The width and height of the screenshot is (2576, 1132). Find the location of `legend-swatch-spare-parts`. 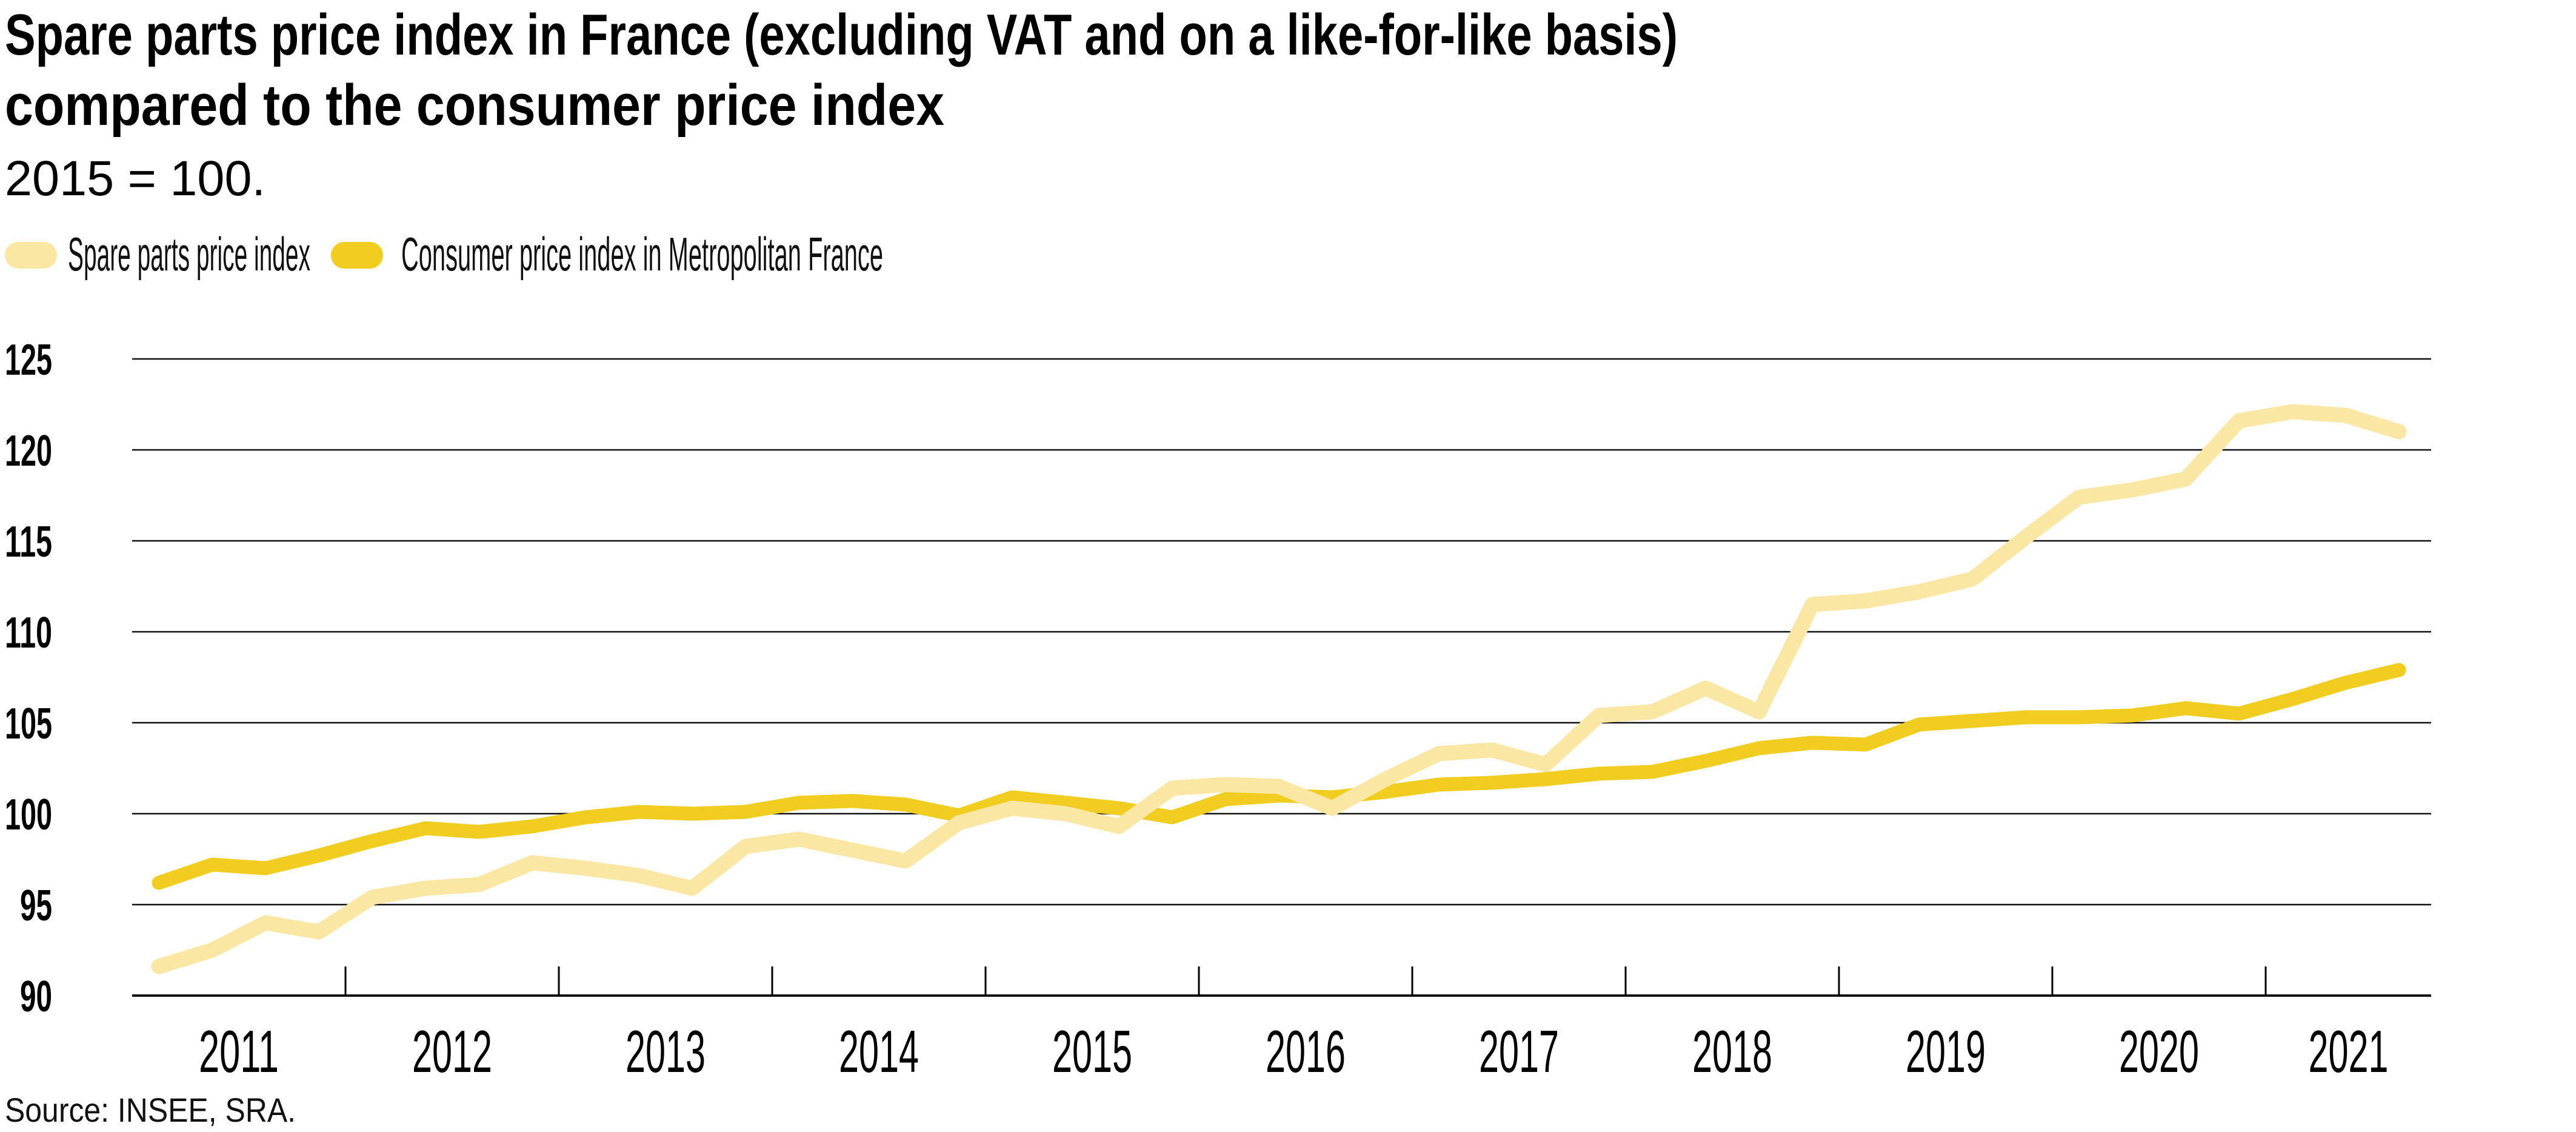

legend-swatch-spare-parts is located at coordinates (31, 255).